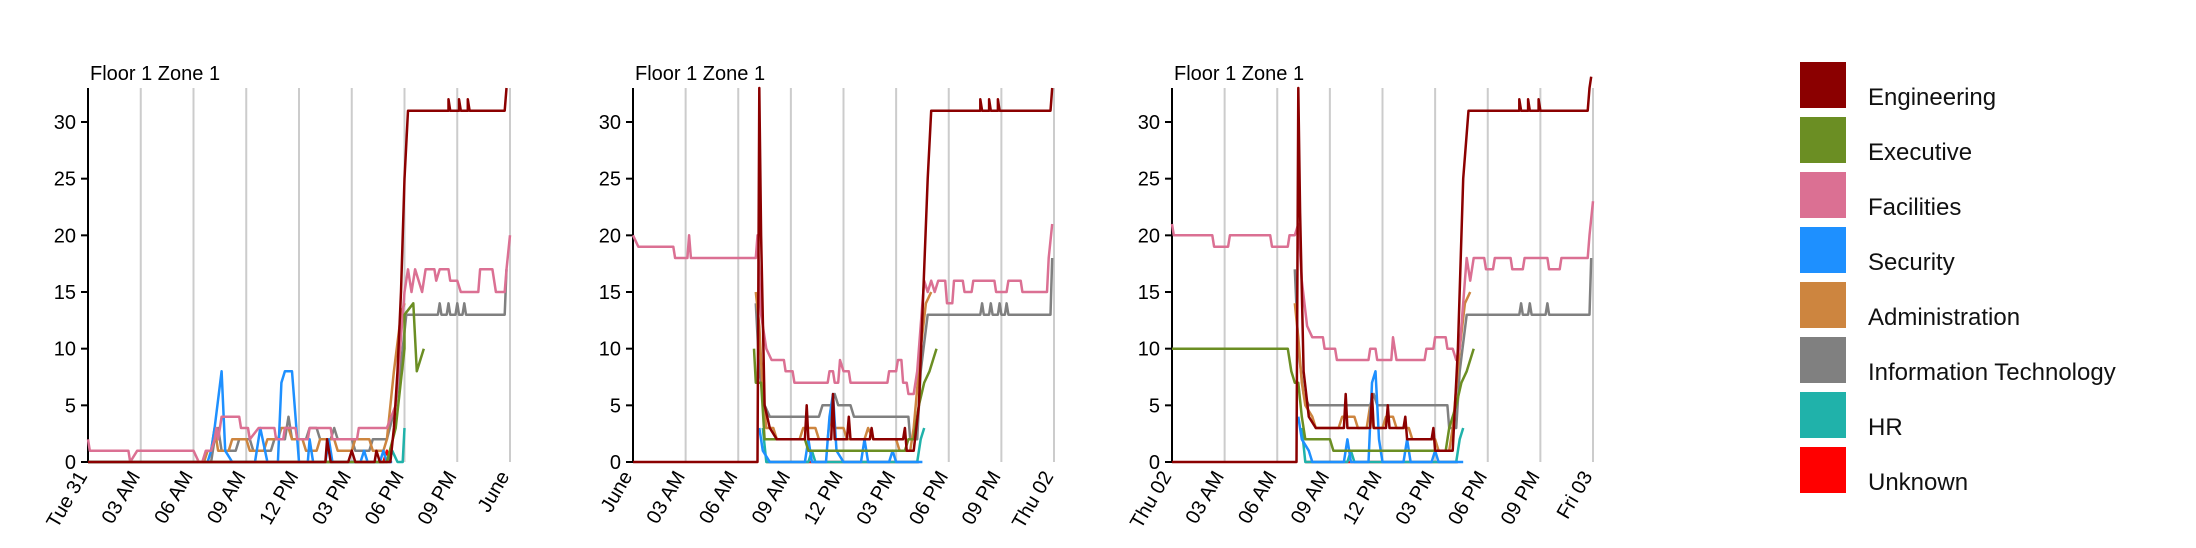 Image resolution: width=2196 pixels, height=548 pixels. What do you see at coordinates (1944, 317) in the screenshot?
I see `legend-label-administration: Administration` at bounding box center [1944, 317].